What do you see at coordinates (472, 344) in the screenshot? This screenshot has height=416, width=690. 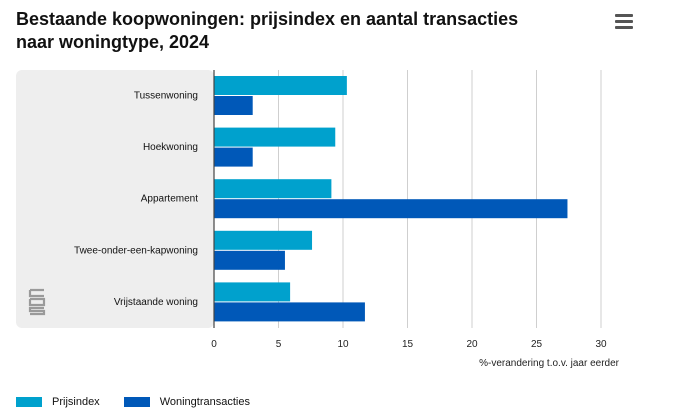 I see `x-tick-label-20: 20` at bounding box center [472, 344].